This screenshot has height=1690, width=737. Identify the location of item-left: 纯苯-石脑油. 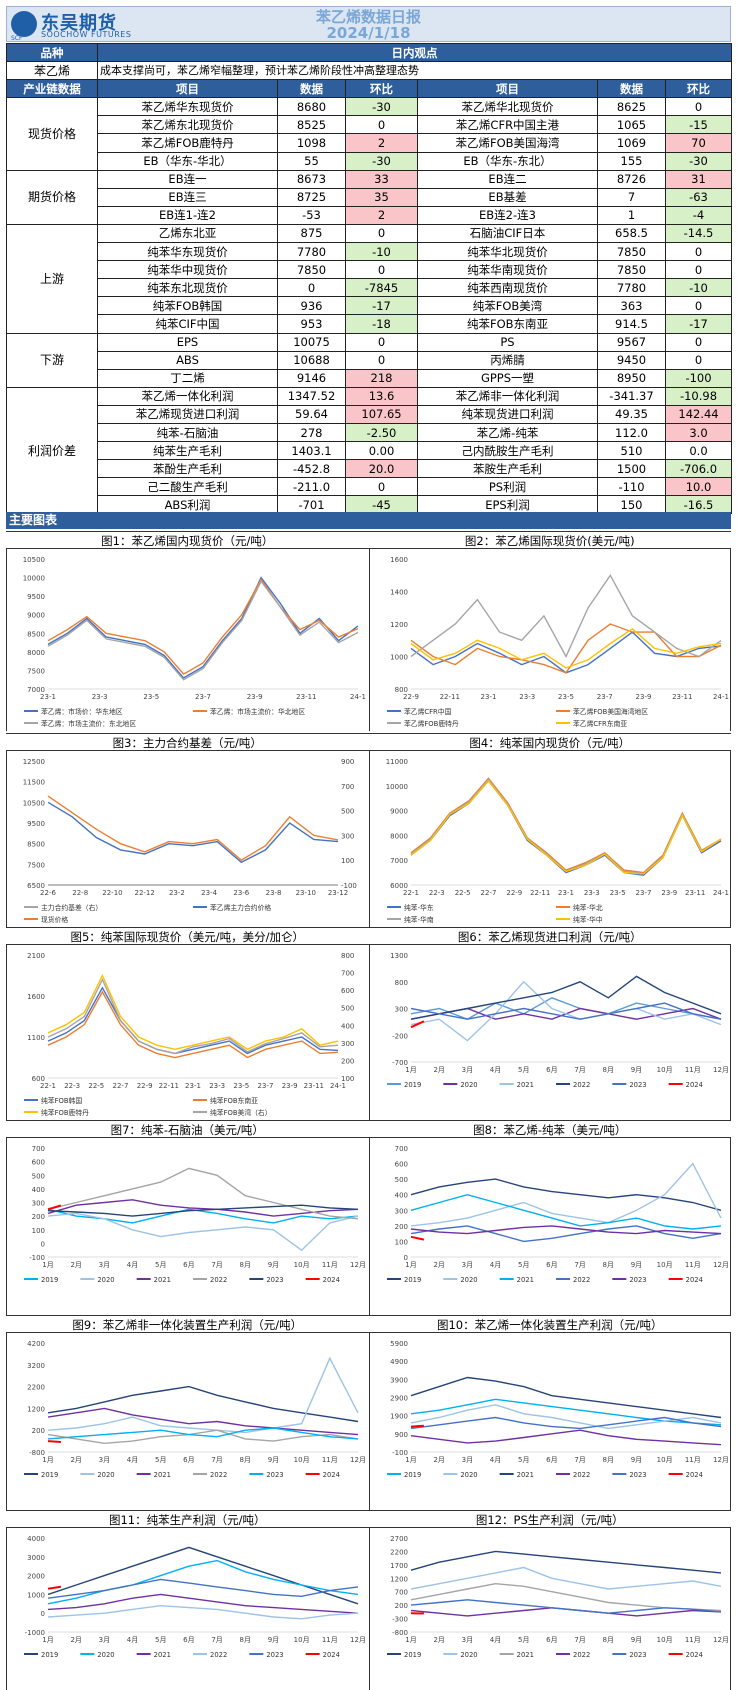
(188, 432).